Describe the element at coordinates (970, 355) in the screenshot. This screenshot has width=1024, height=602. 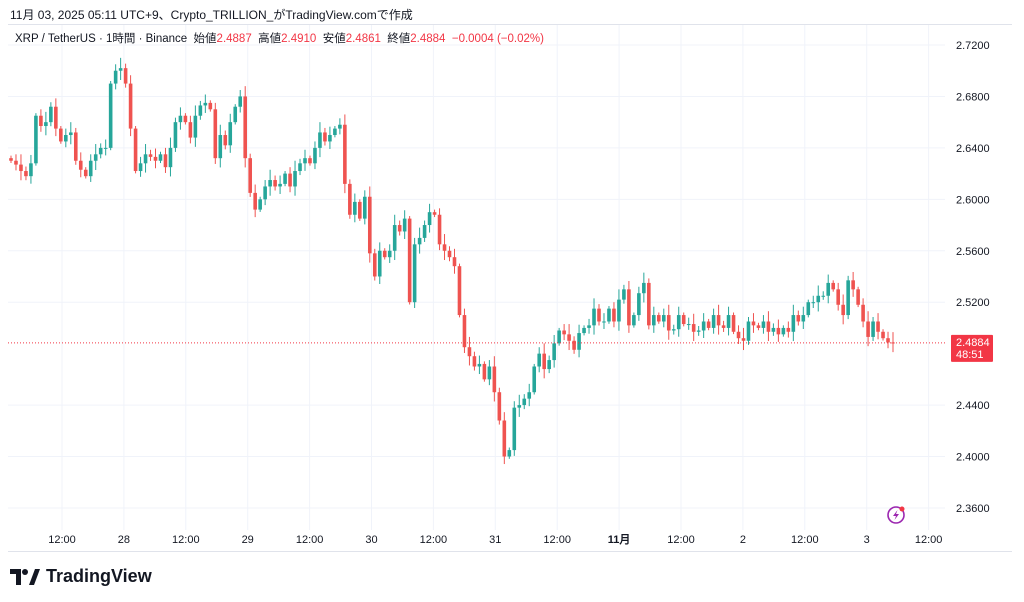
I see `bar-countdown: 48:51` at that location.